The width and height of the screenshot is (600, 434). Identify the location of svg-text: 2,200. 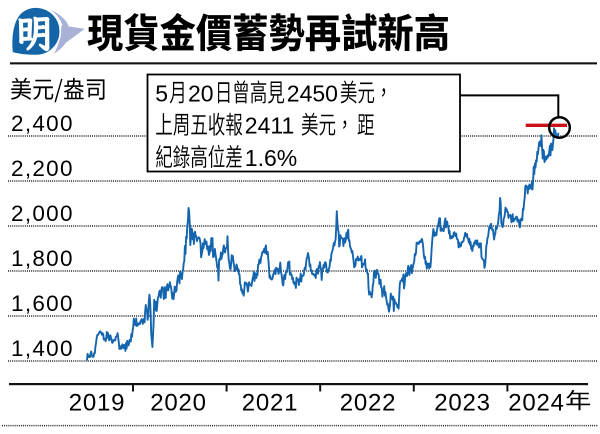
(42, 168).